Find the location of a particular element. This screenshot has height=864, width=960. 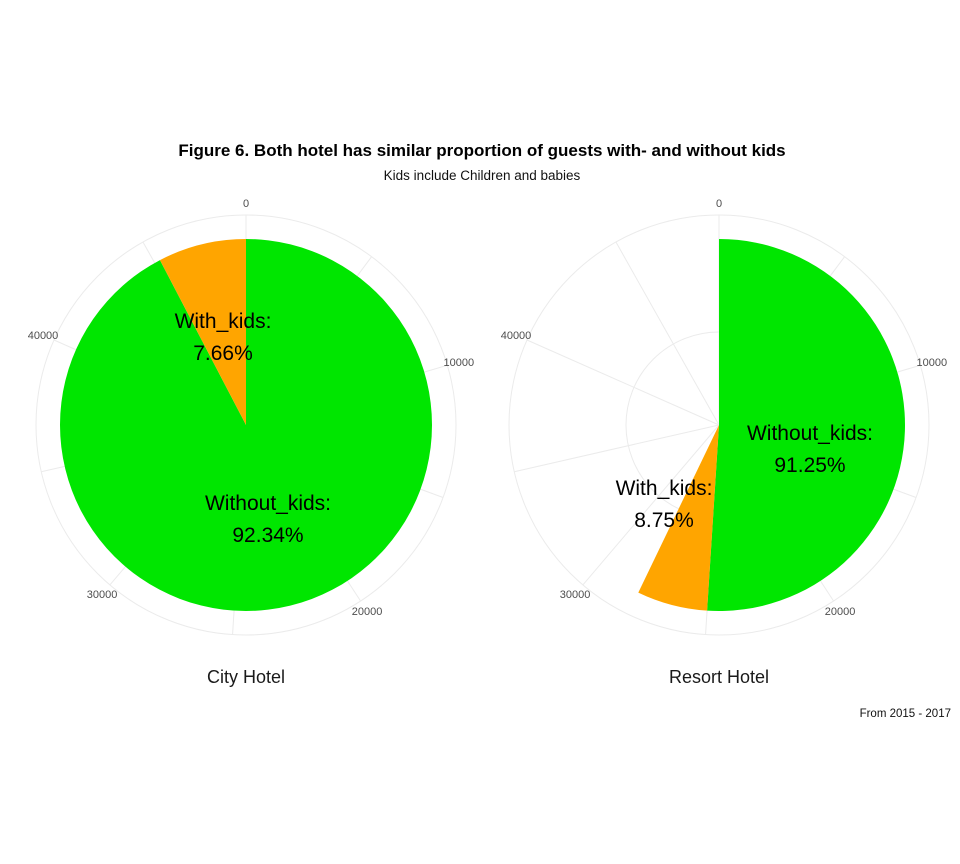

pie-slice-without-kids is located at coordinates (806, 425).